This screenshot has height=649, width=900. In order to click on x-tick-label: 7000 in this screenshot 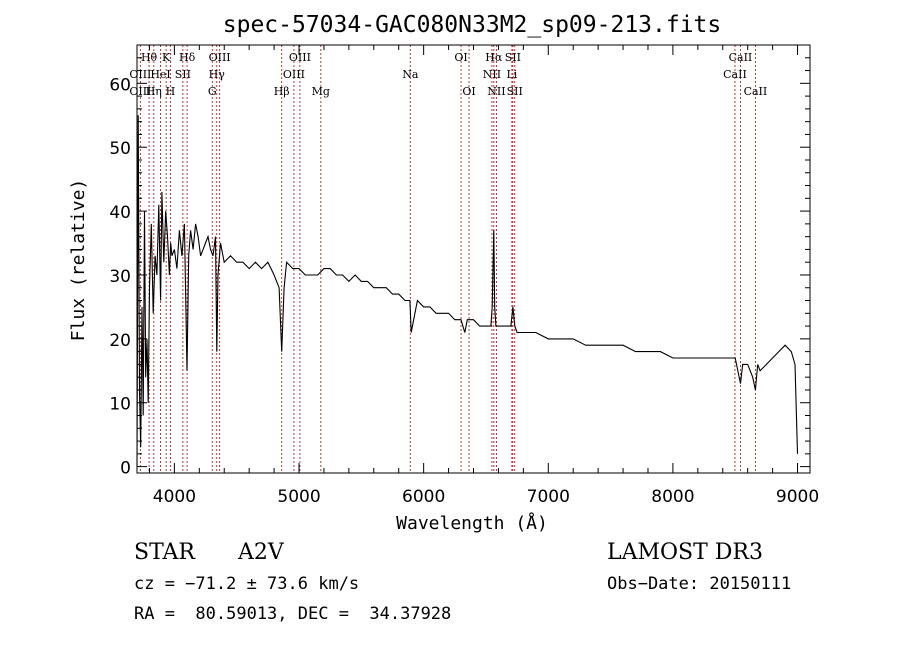, I will do `click(548, 497)`.